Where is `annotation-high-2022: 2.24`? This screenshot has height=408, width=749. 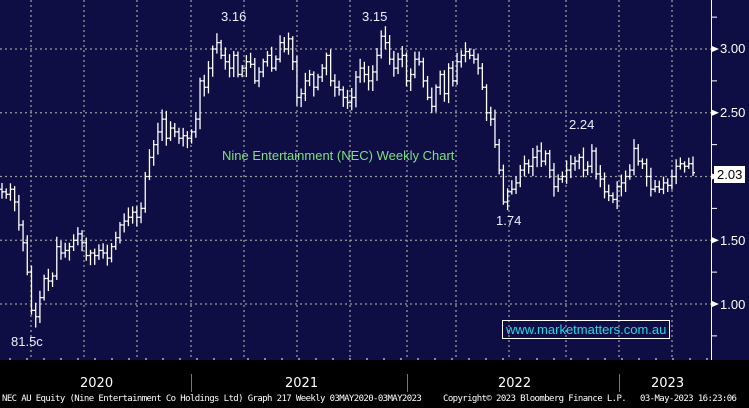 annotation-high-2022: 2.24 is located at coordinates (582, 124).